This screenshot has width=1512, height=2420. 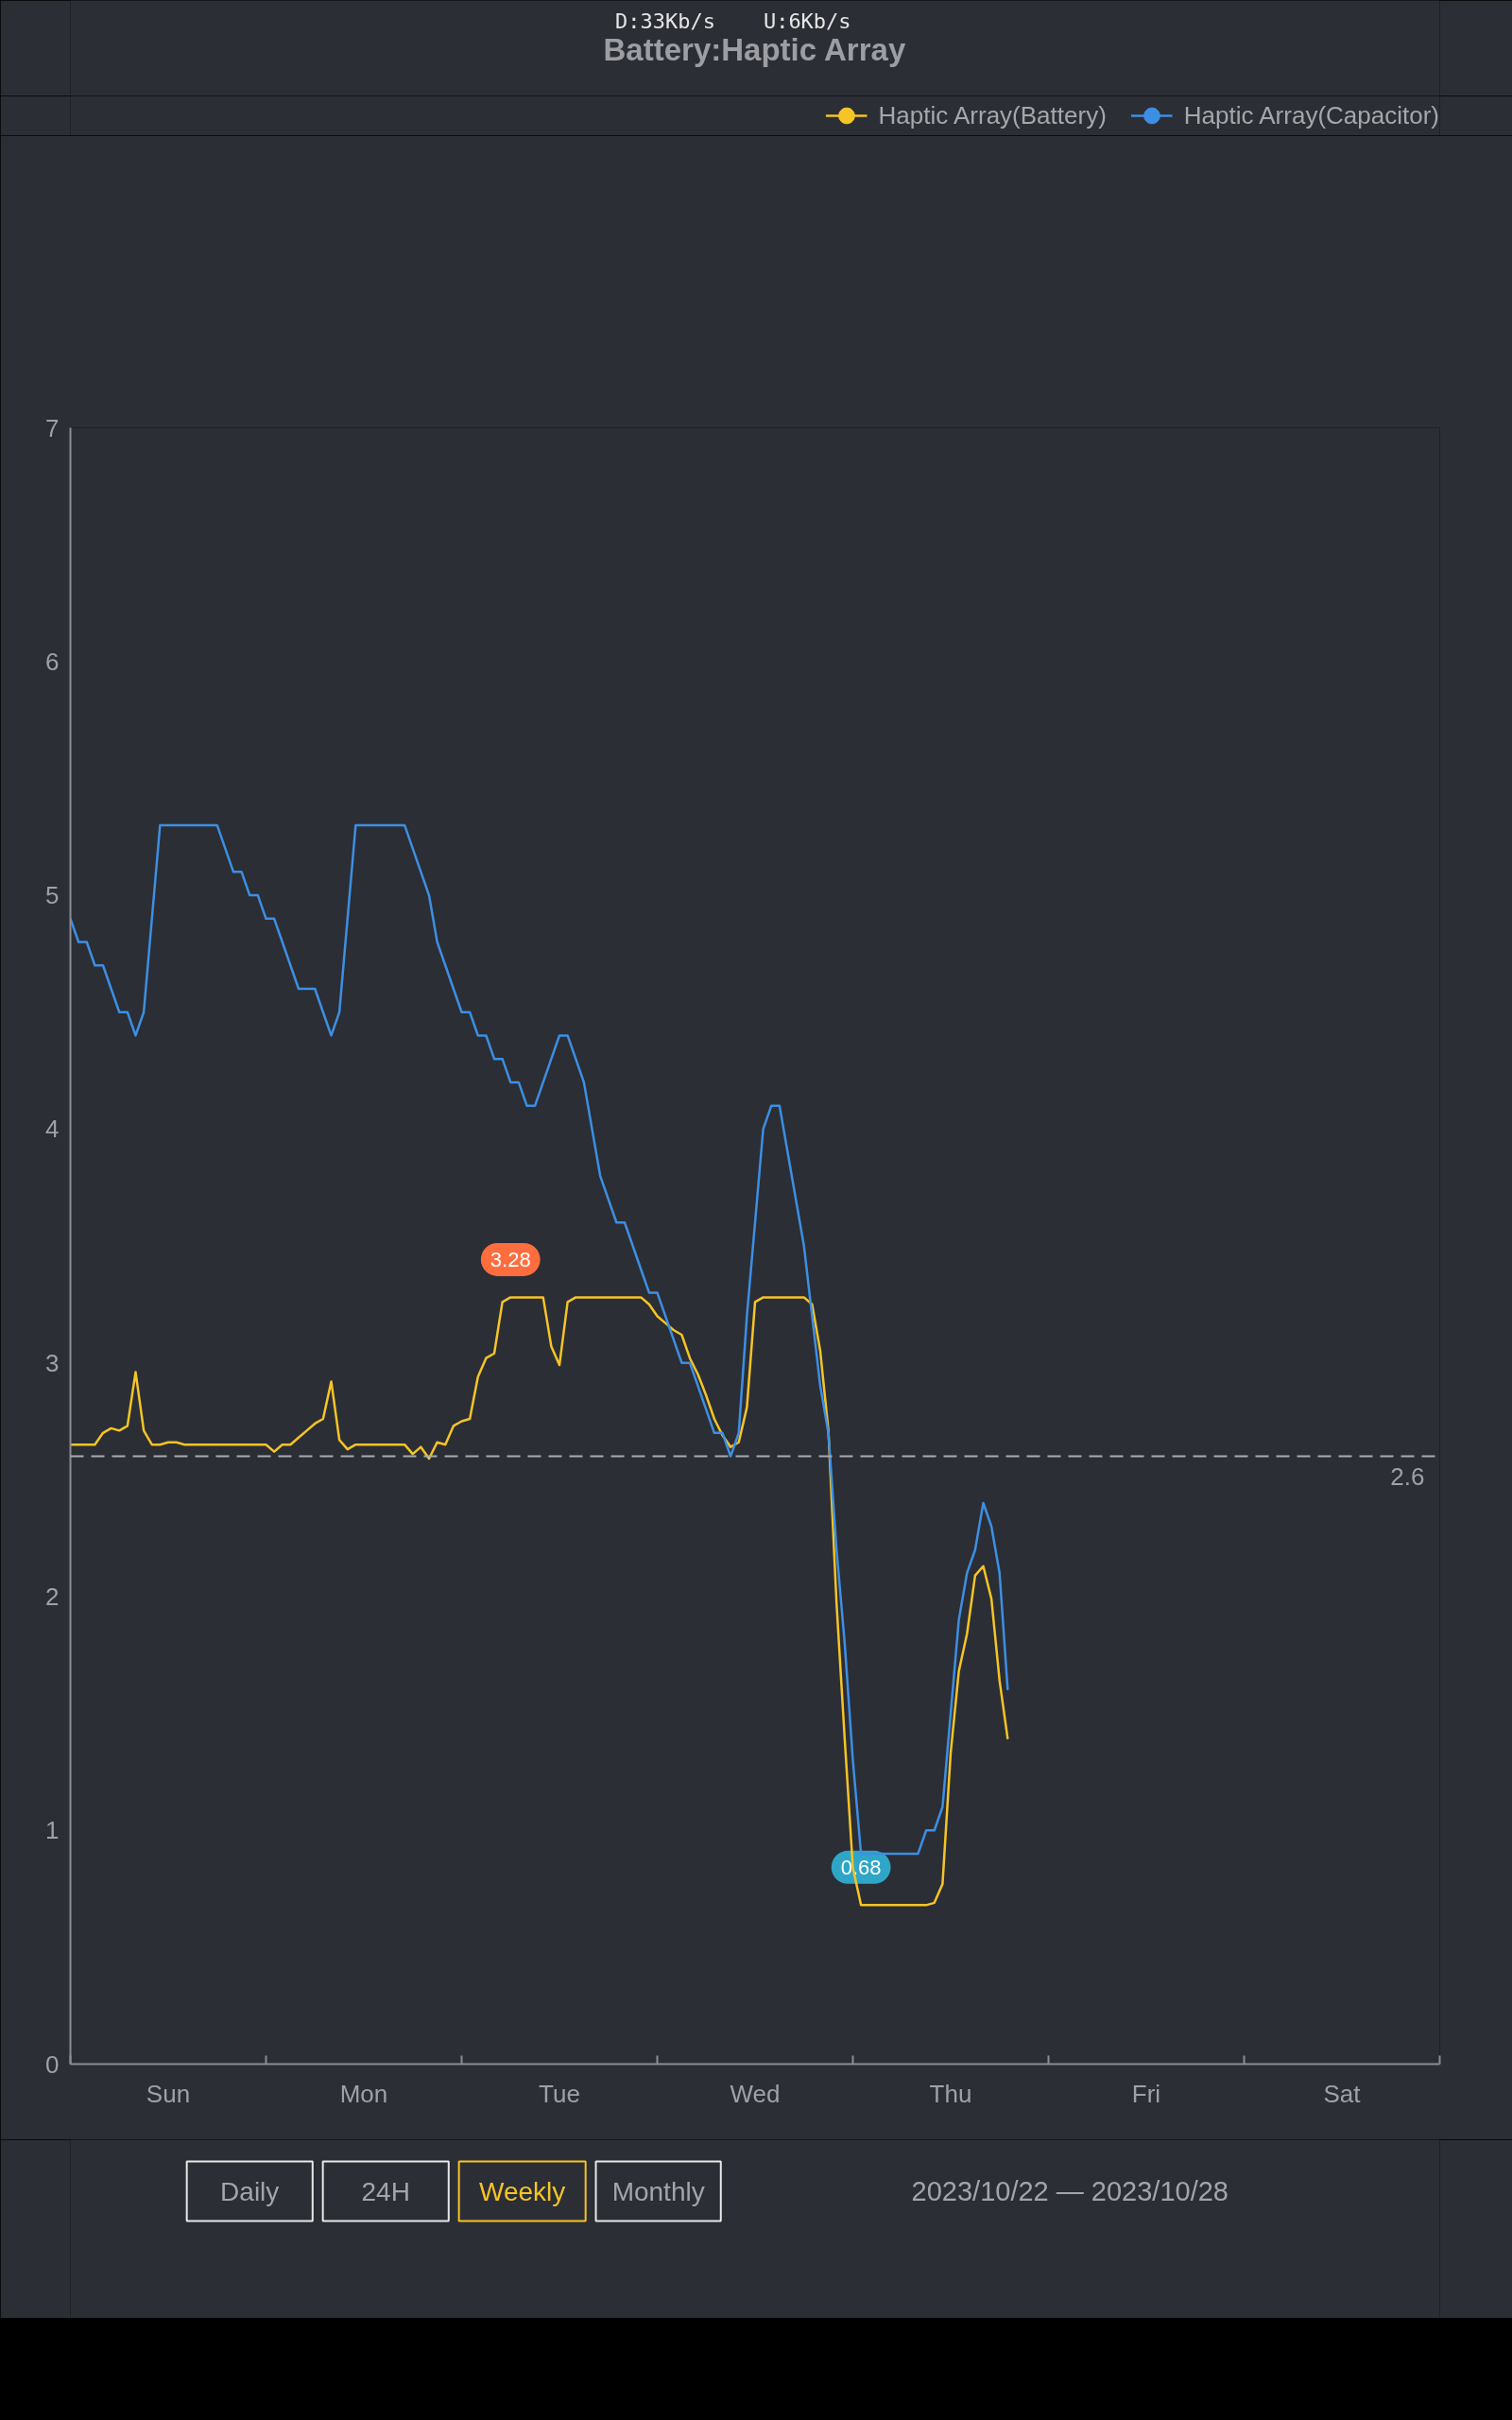 What do you see at coordinates (52, 1129) in the screenshot?
I see `y-tick-label: 4` at bounding box center [52, 1129].